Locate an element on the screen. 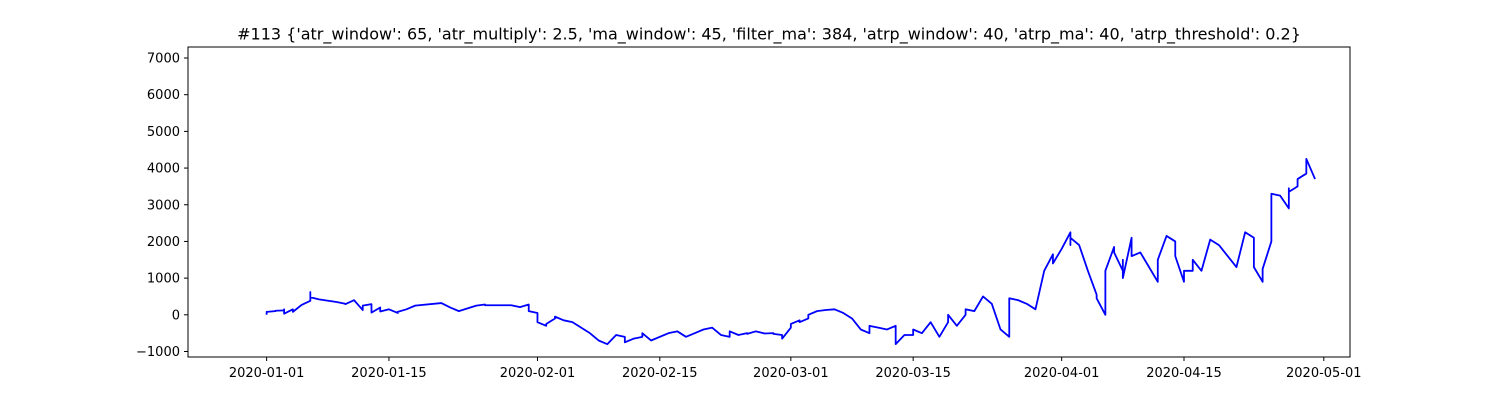 This screenshot has height=400, width=1500. y-tick-label: 7000 is located at coordinates (163, 59).